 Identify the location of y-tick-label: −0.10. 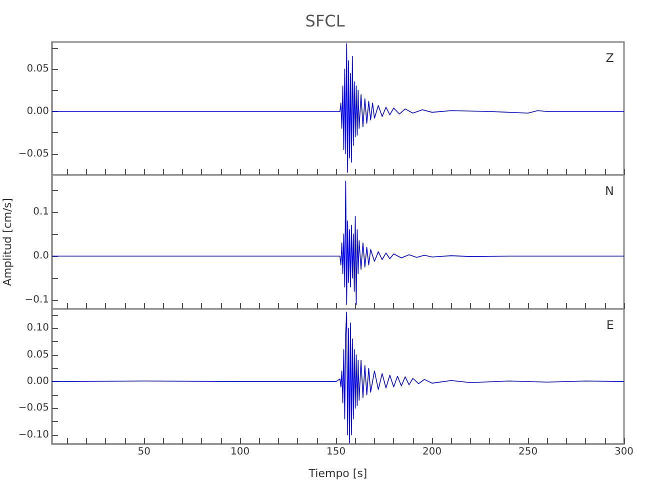
(33, 434).